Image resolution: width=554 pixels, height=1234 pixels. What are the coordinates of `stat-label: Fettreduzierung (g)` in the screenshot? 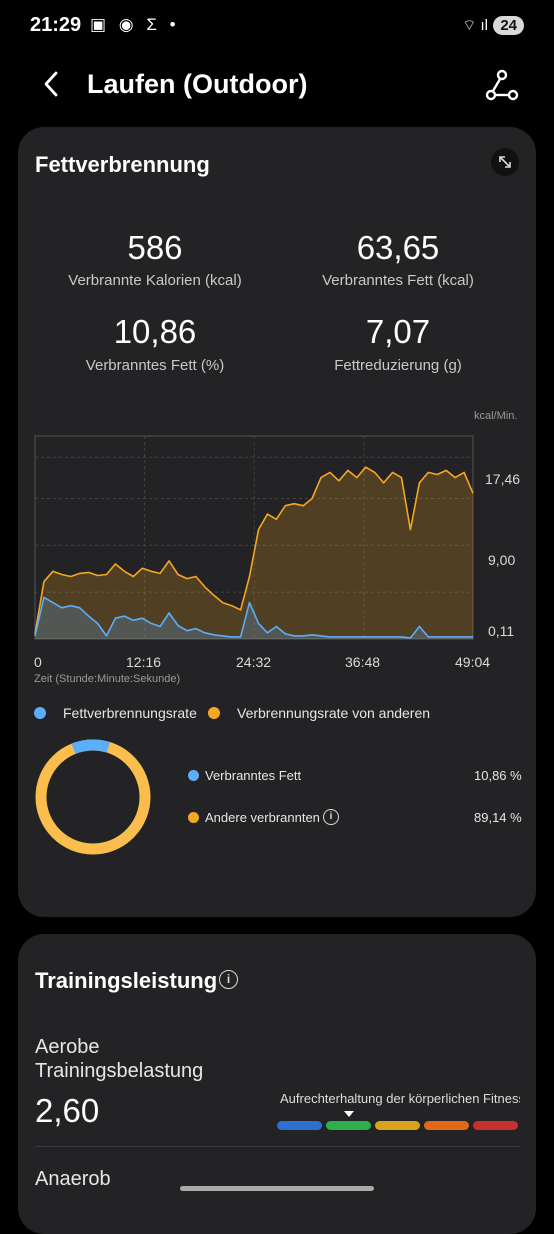 It's located at (398, 365).